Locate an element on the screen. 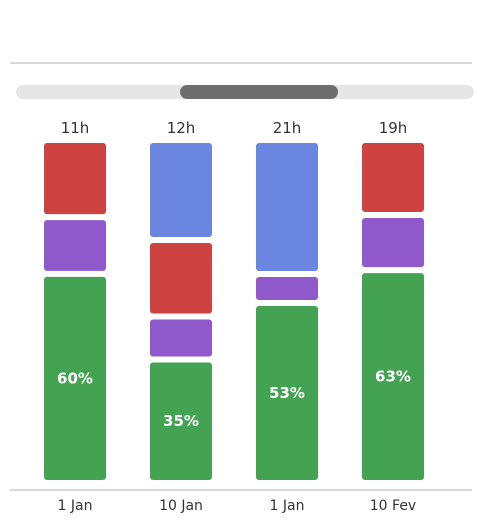 This screenshot has height=527, width=482. x-tick-label: 10 Fev is located at coordinates (393, 506).